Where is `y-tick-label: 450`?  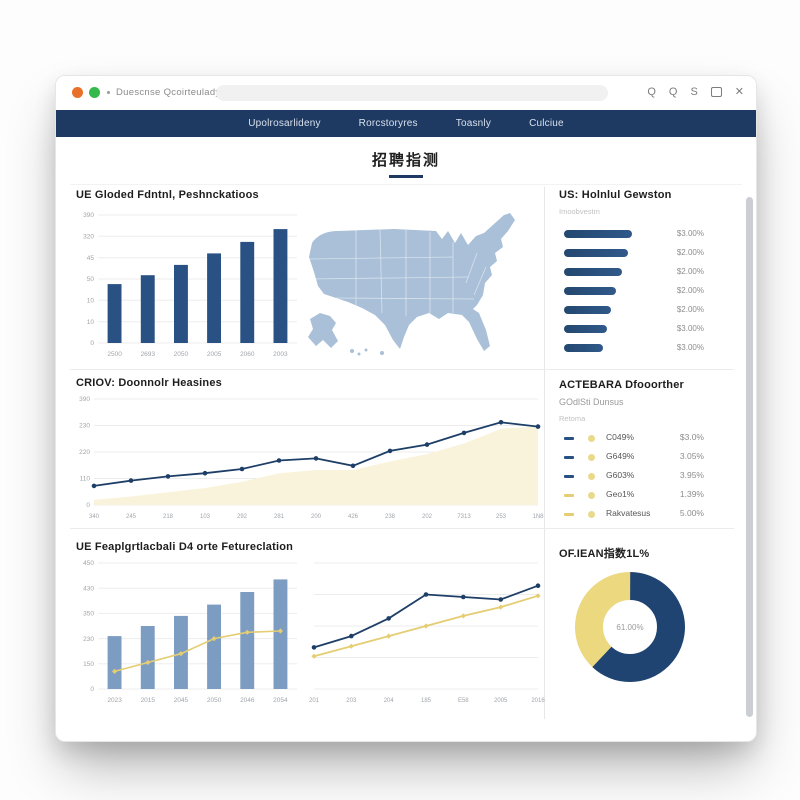
y-tick-label: 450 is located at coordinates (88, 563).